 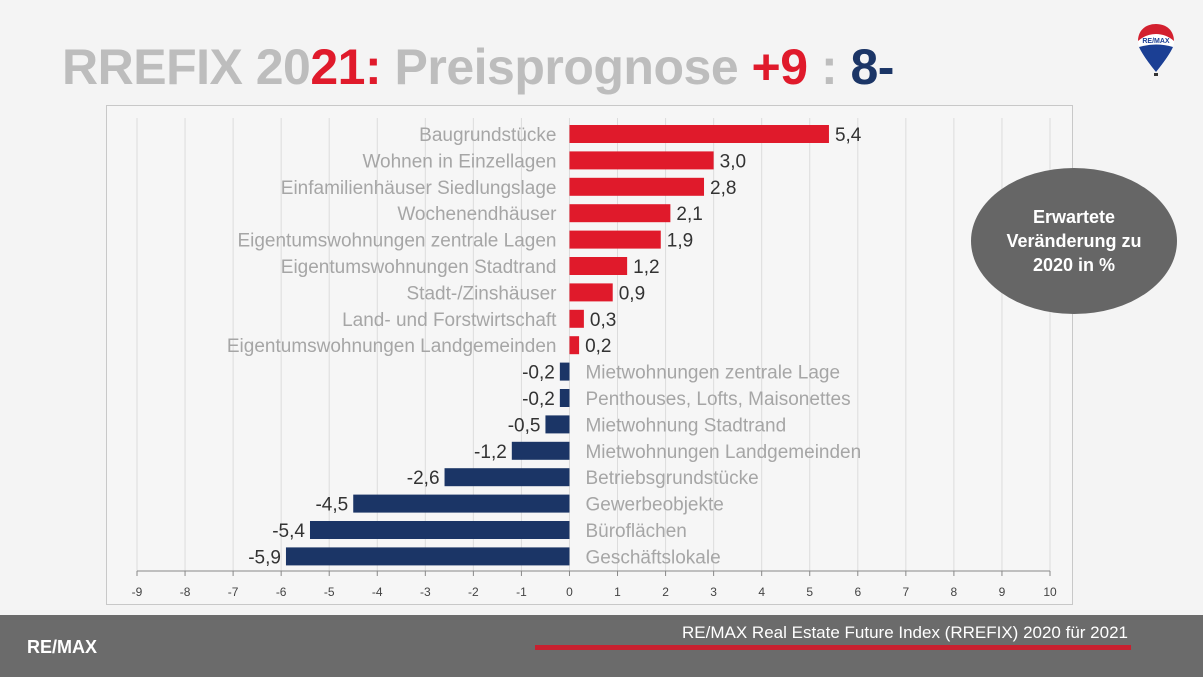 What do you see at coordinates (713, 592) in the screenshot?
I see `x-tick-label: 3` at bounding box center [713, 592].